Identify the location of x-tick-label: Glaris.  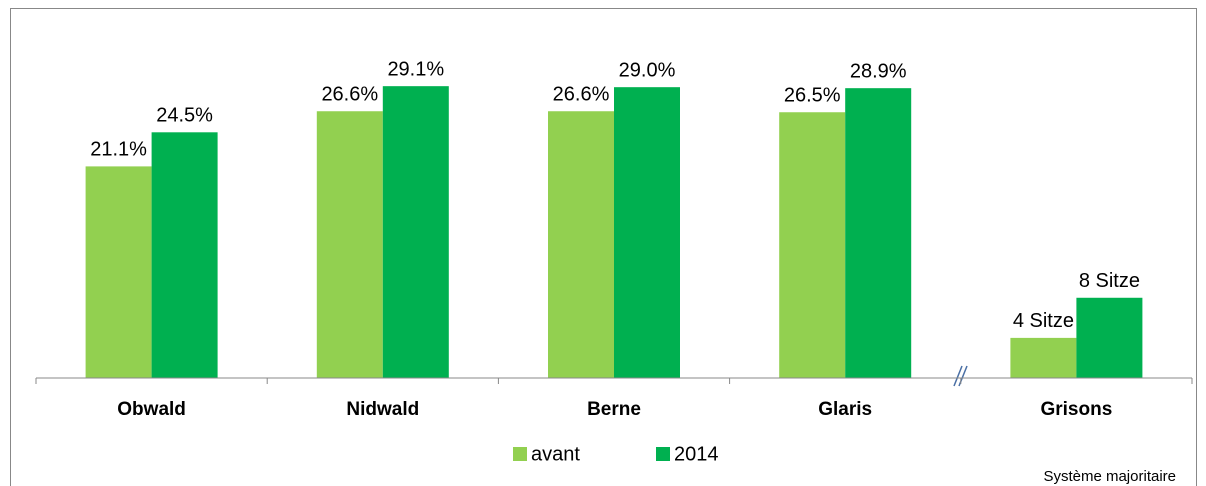
(845, 409).